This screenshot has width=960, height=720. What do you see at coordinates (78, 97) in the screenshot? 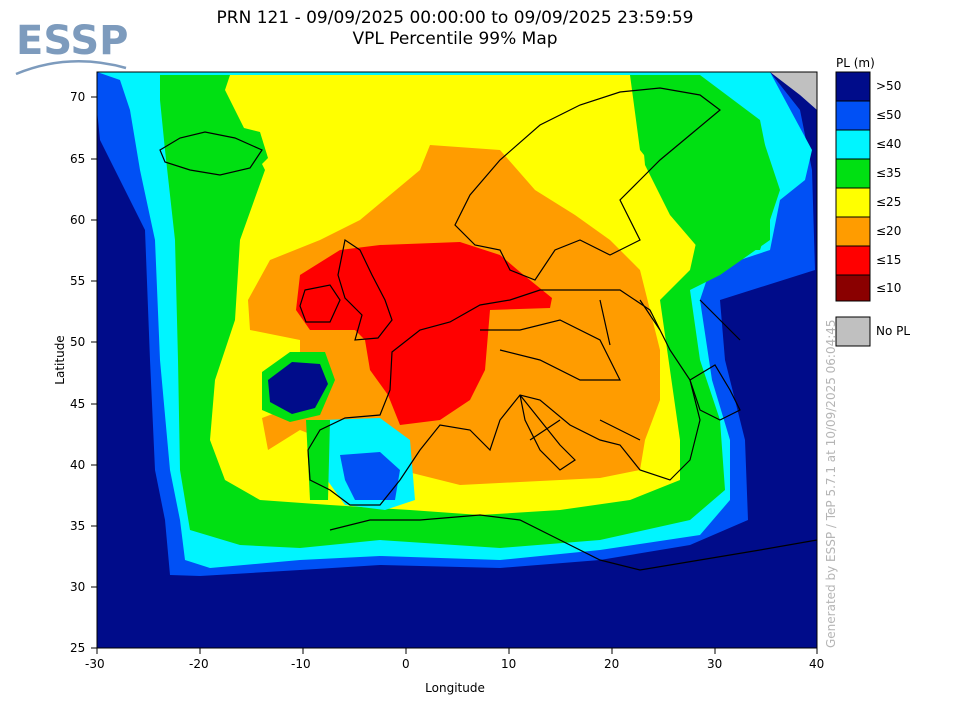
I see `y-tick-label: 70` at bounding box center [78, 97].